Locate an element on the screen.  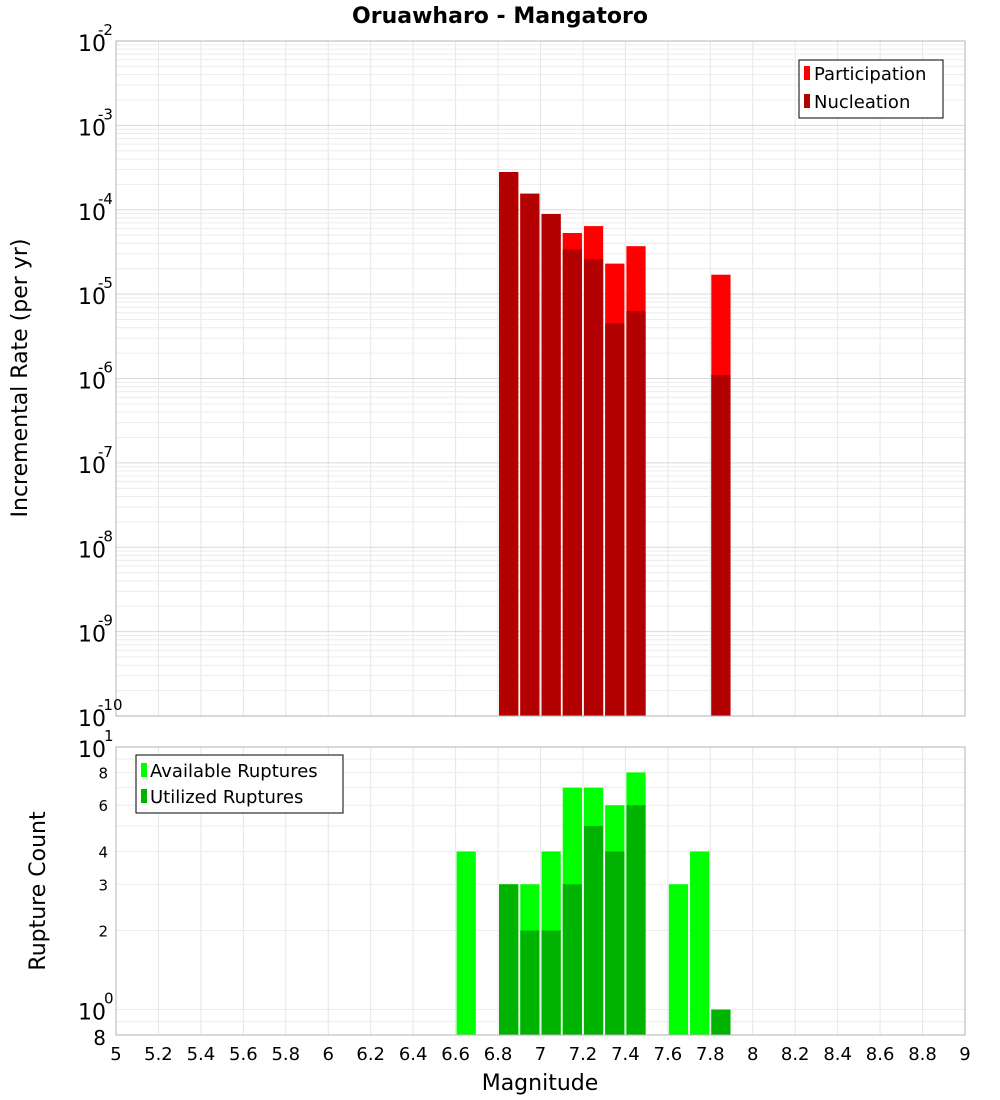
x-tick-label: 8.6 is located at coordinates (880, 1054).